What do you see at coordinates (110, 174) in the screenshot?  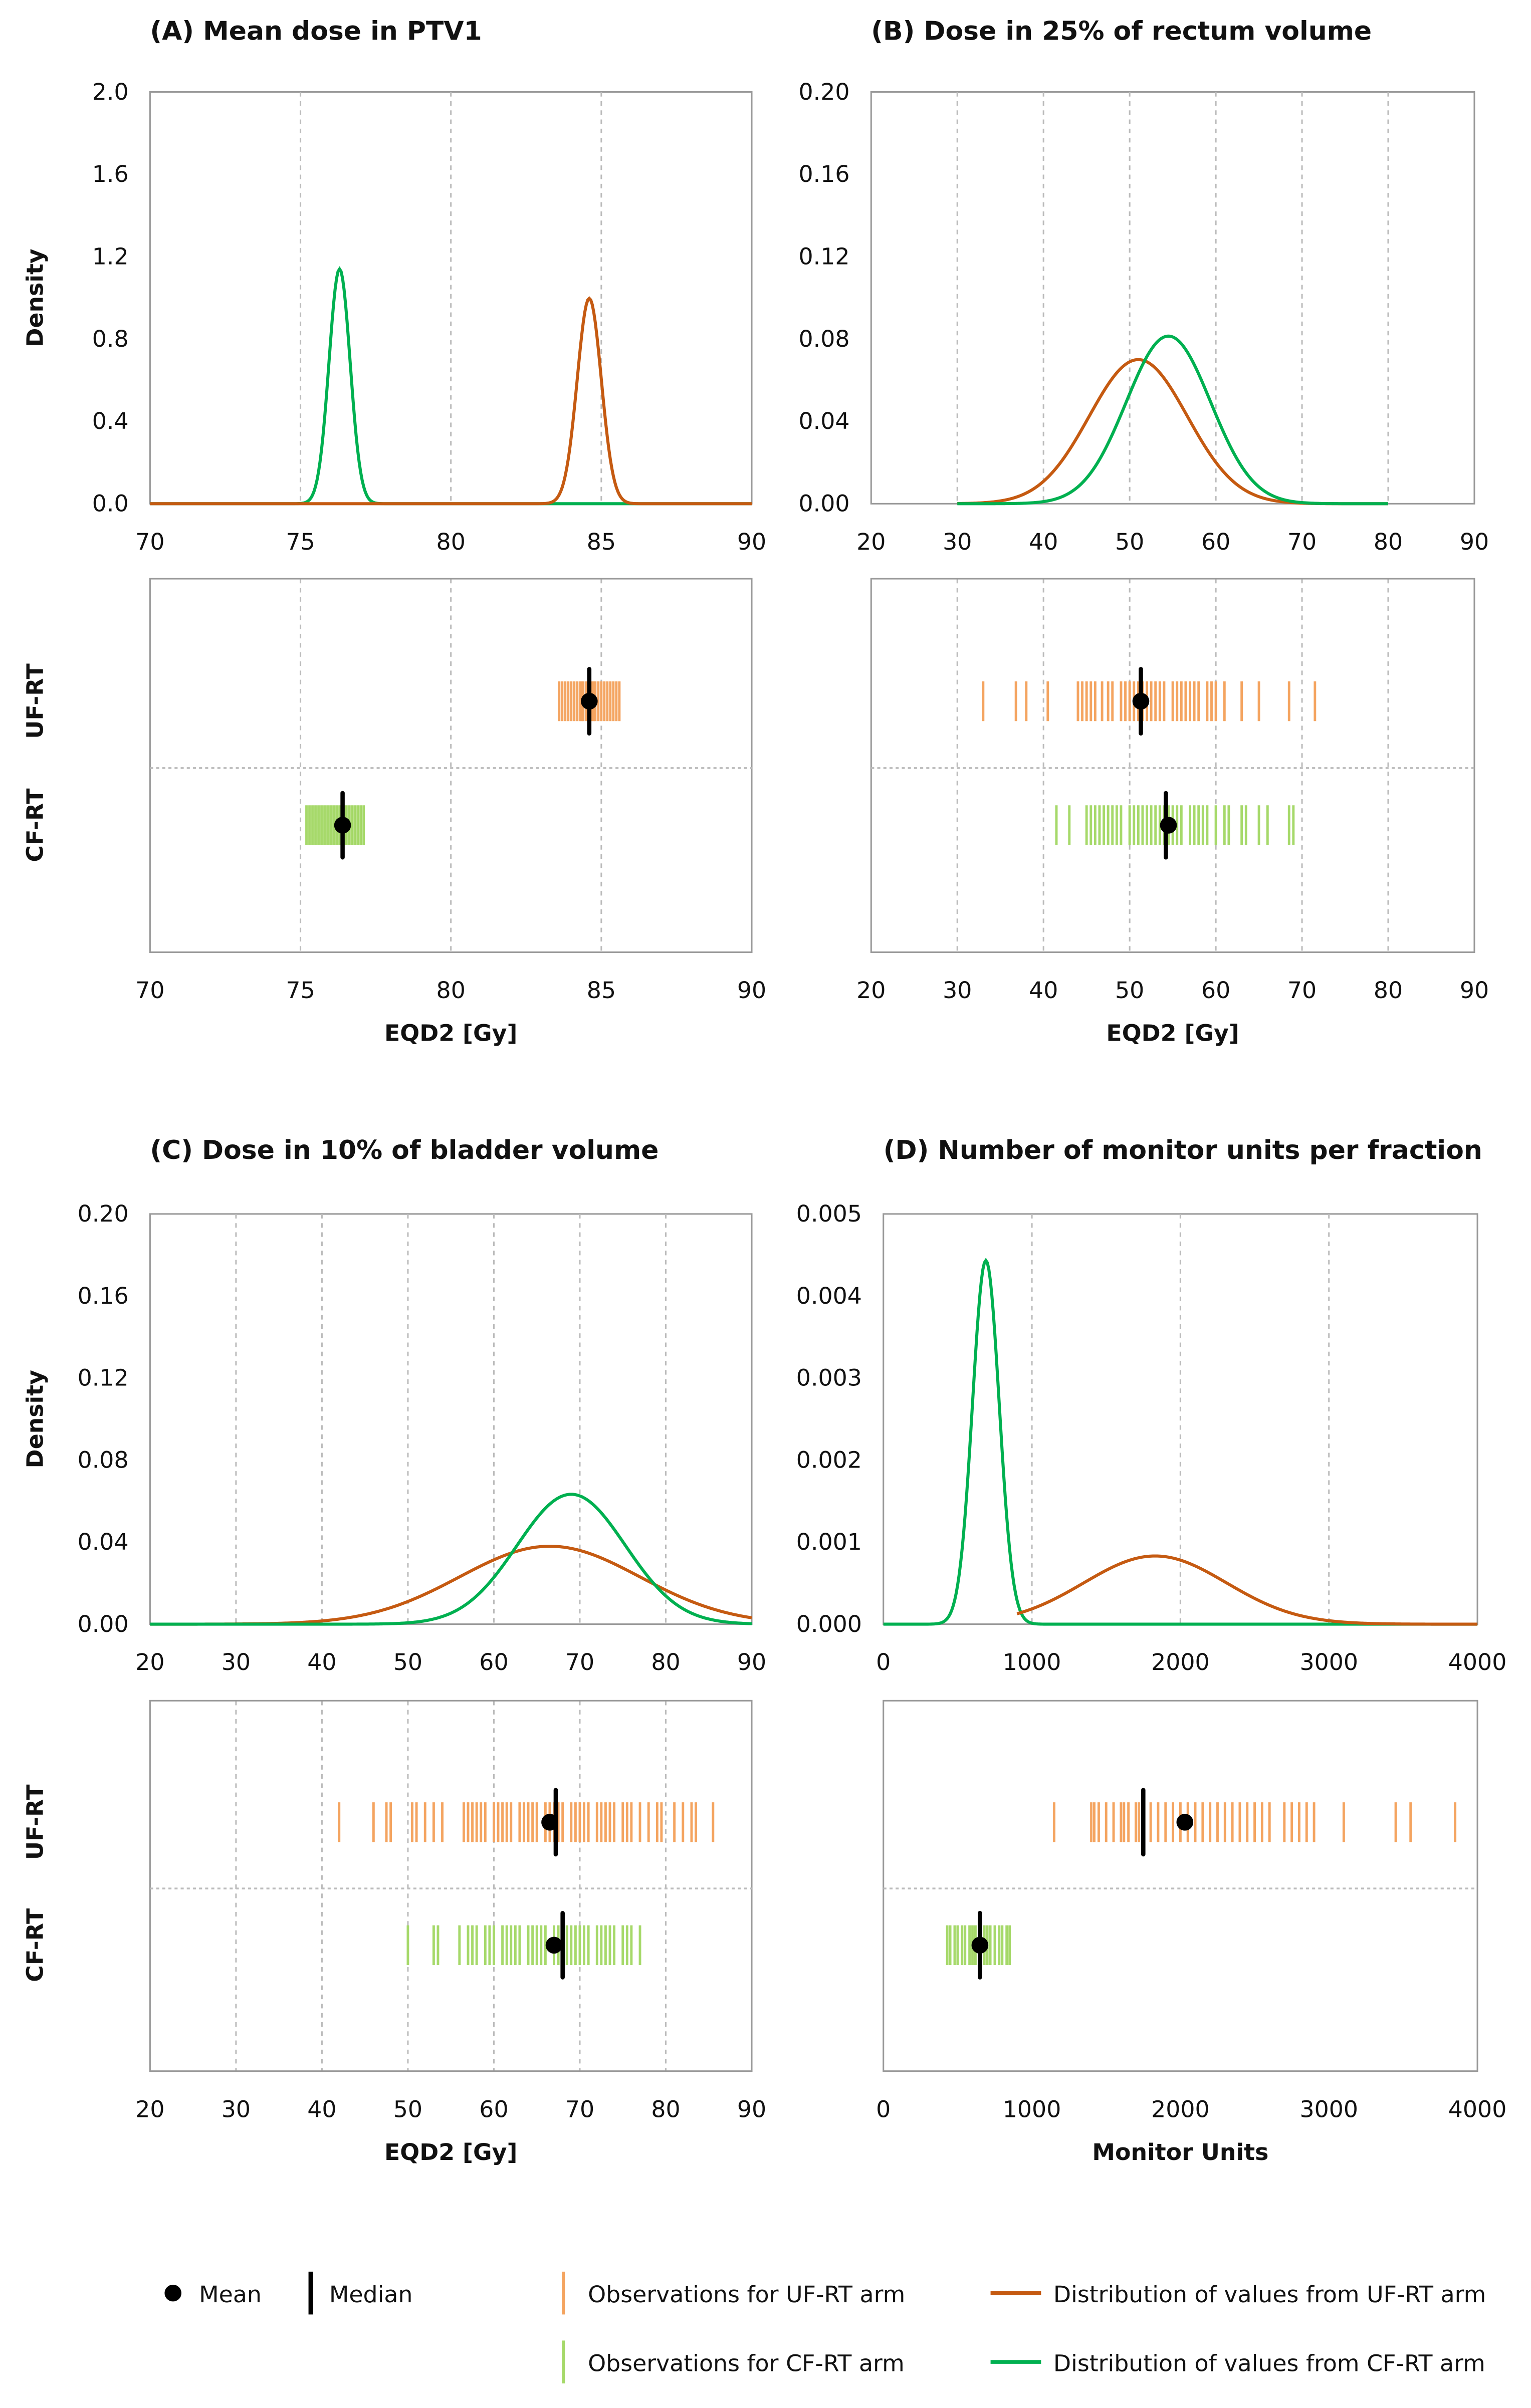 I see `density-y-tick-label: 1.6` at bounding box center [110, 174].